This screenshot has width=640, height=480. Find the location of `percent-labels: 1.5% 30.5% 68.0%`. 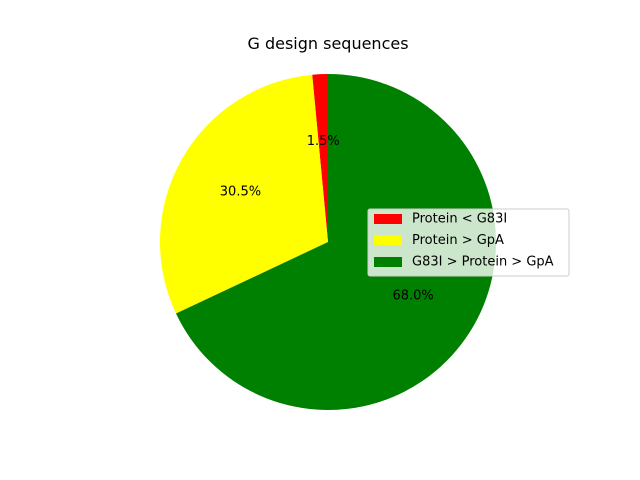

percent-labels: 1.5% 30.5% 68.0% is located at coordinates (327, 219).